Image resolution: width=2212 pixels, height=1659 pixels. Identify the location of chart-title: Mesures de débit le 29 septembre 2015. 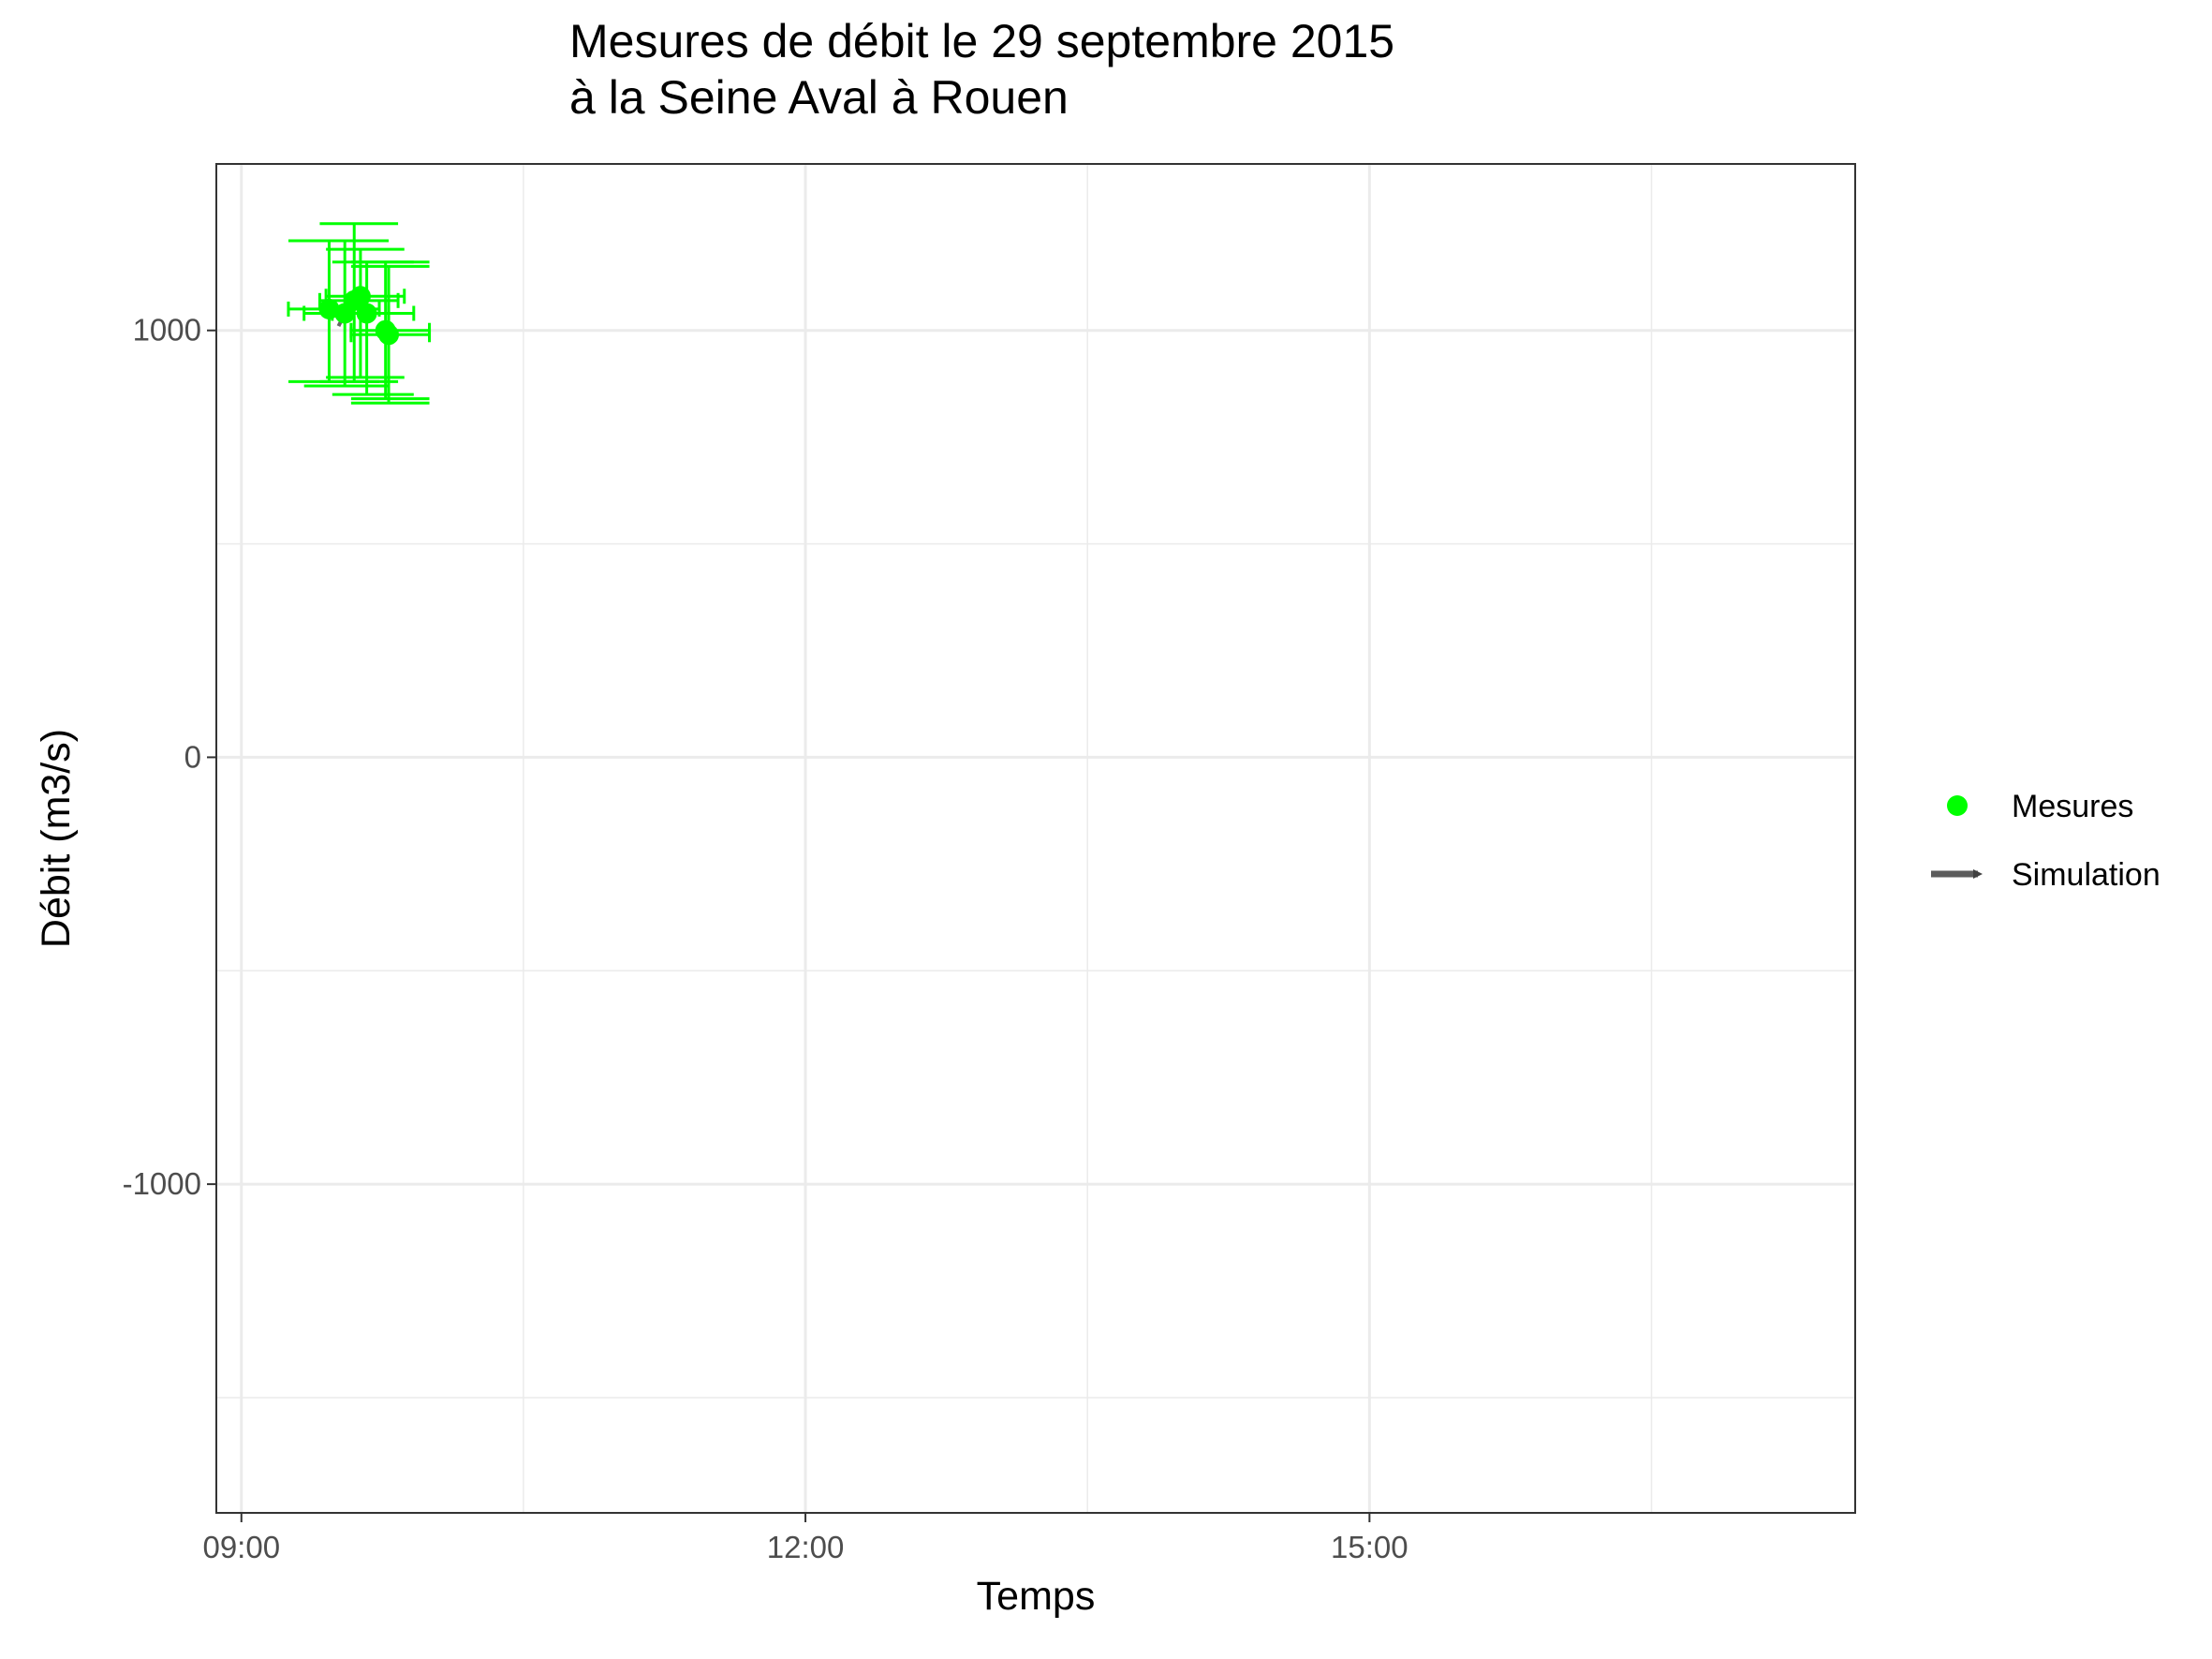
(982, 41).